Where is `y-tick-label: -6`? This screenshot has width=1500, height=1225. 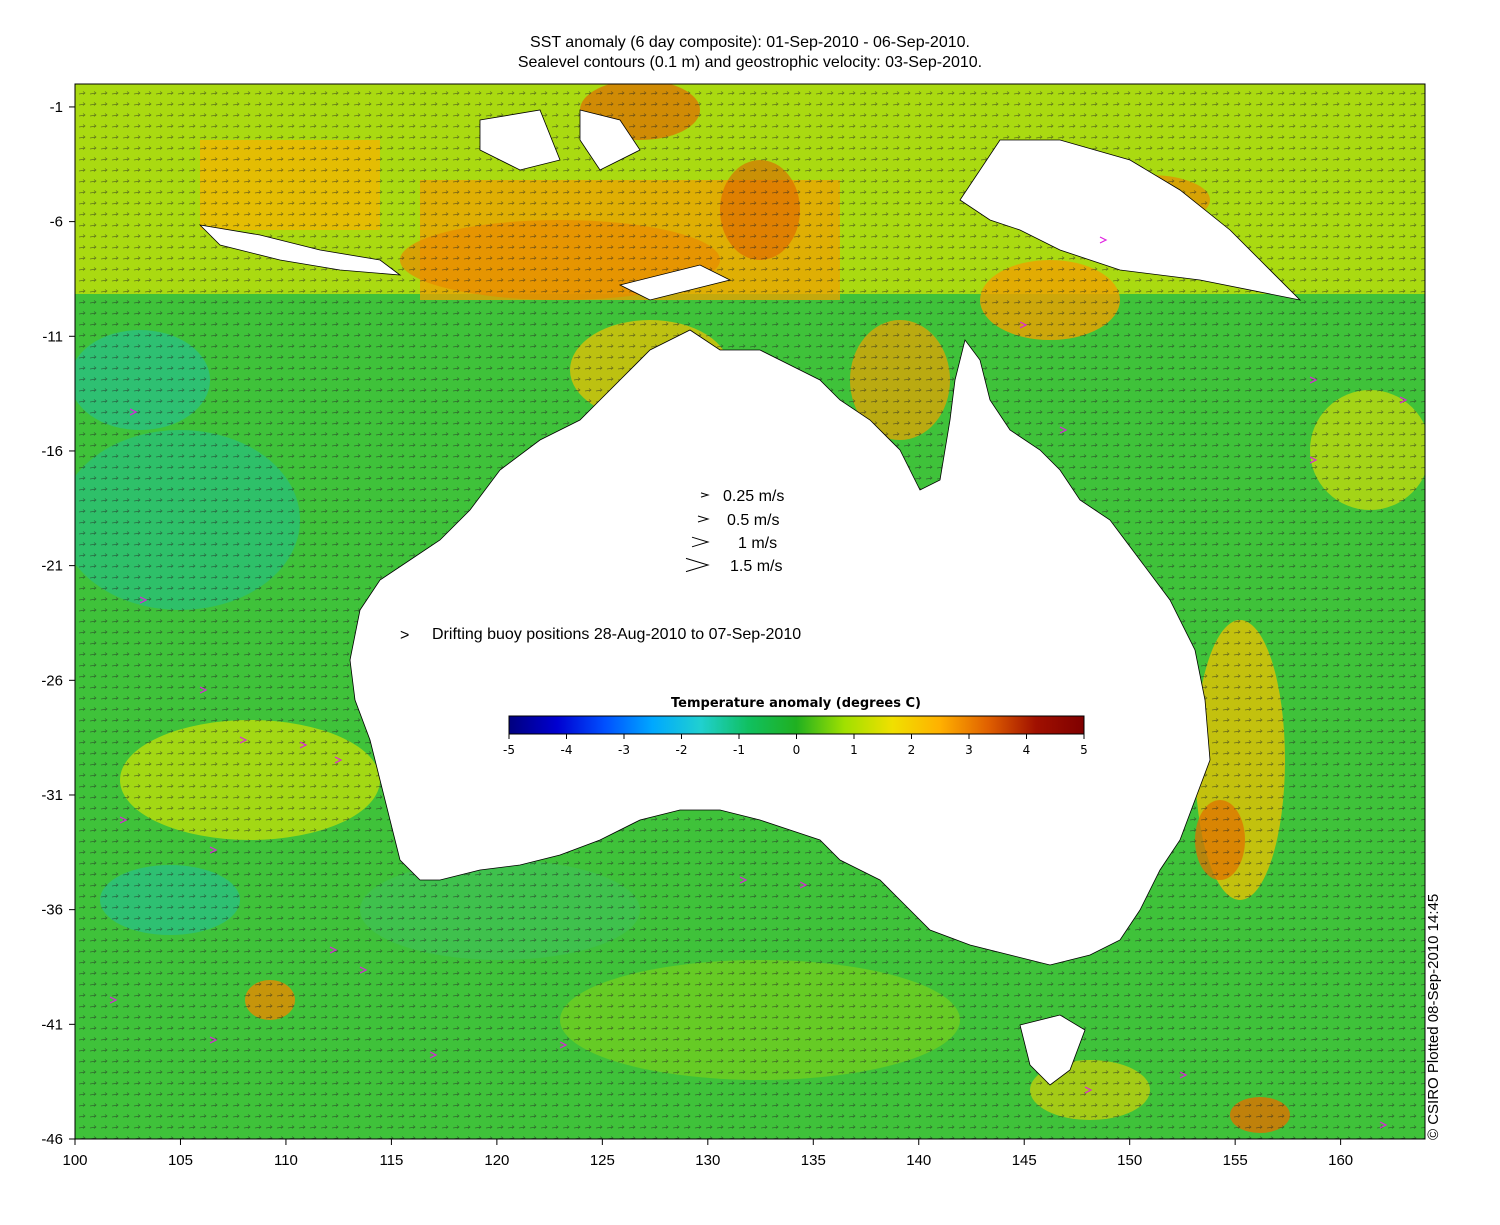
y-tick-label: -6 is located at coordinates (56, 222).